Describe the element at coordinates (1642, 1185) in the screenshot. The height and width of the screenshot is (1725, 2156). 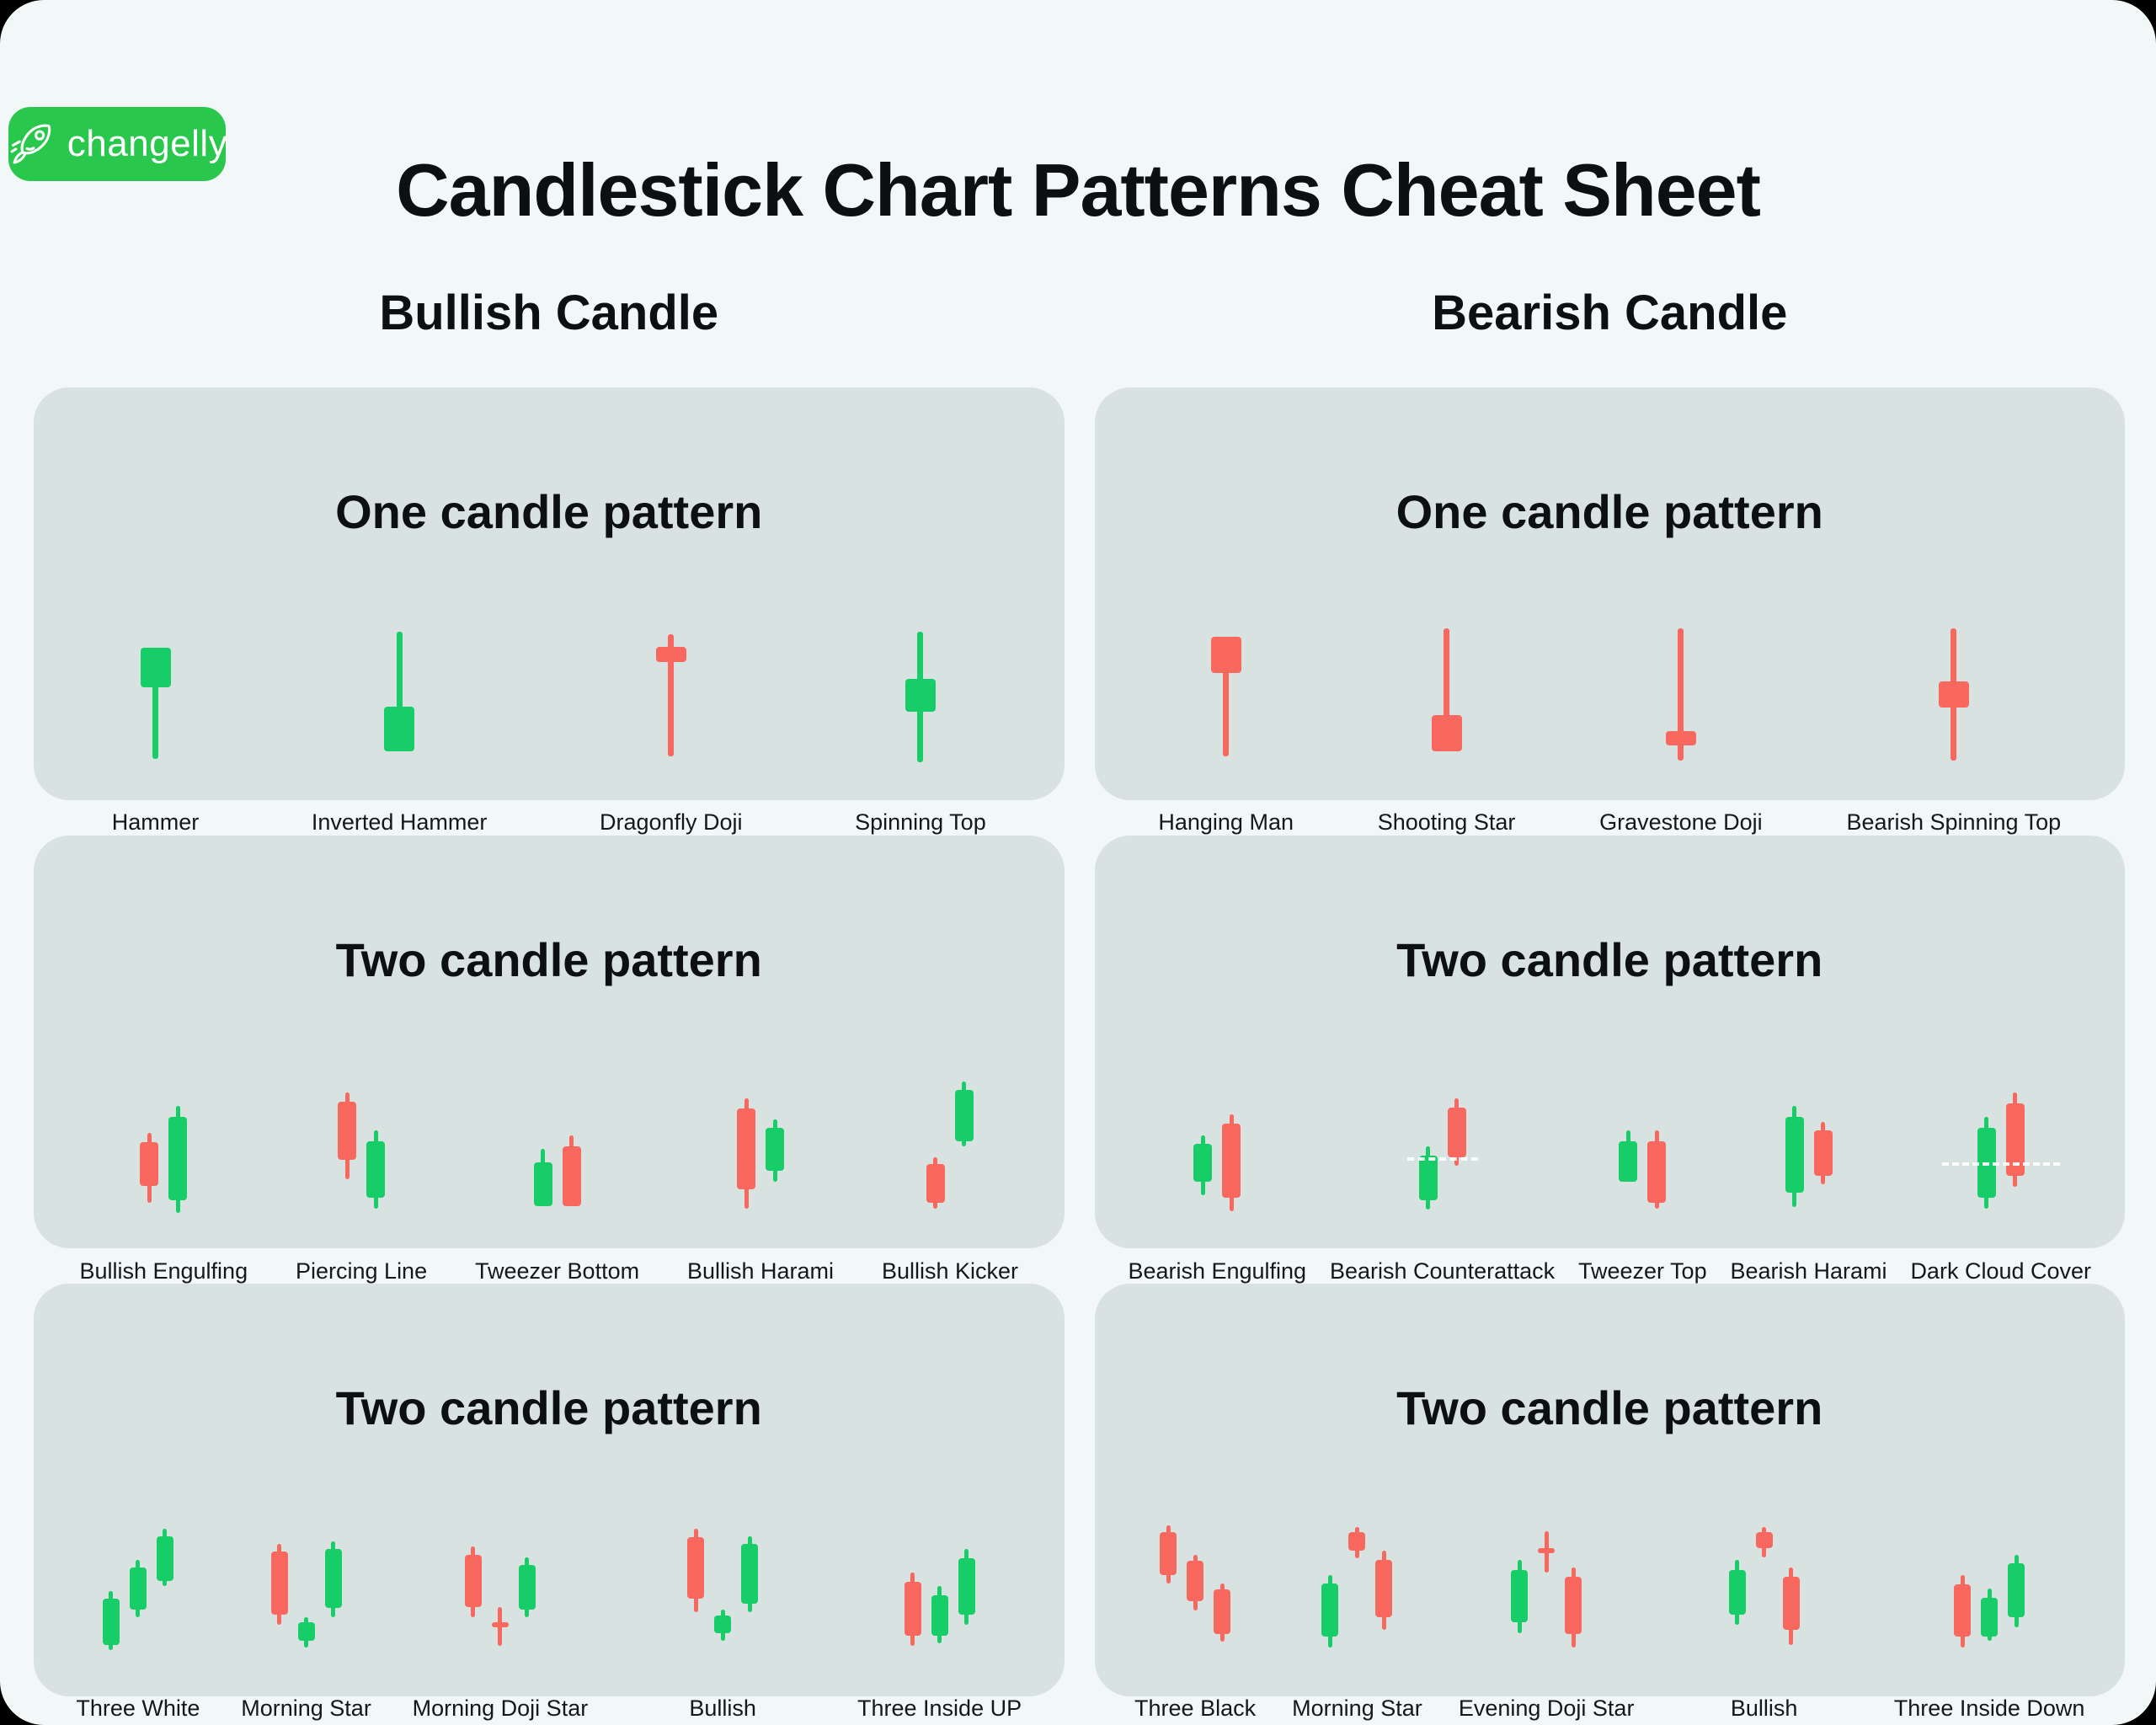
I see `pattern-tweezer-top: Tweezer Top` at that location.